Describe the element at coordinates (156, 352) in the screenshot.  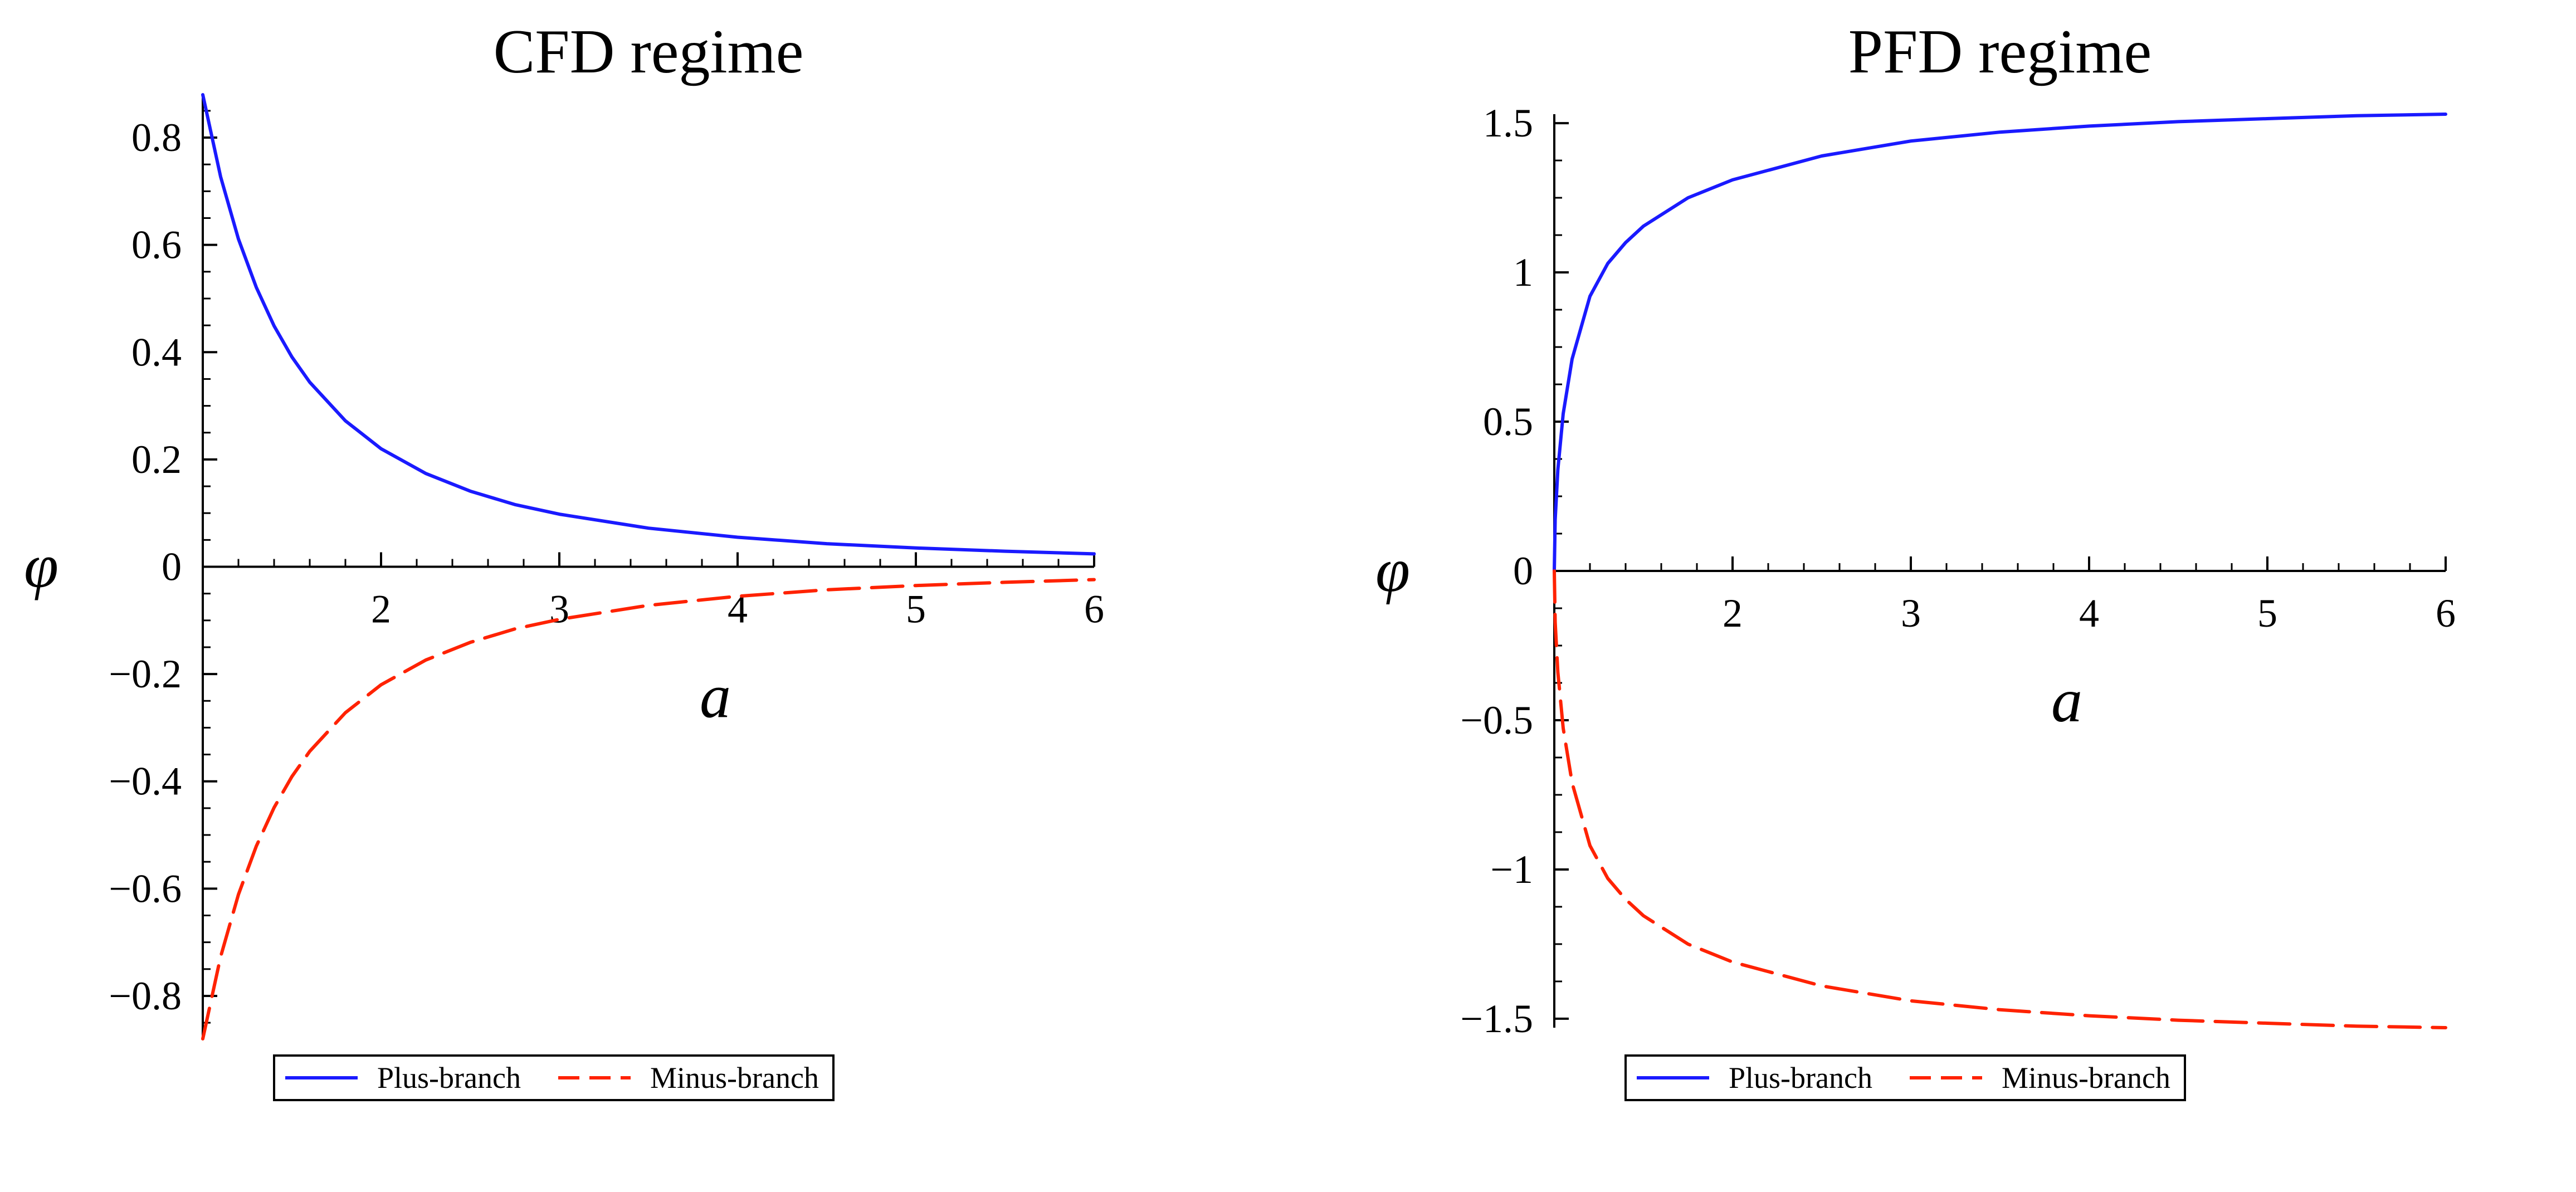
I see `y-tick-label: 0.4` at that location.